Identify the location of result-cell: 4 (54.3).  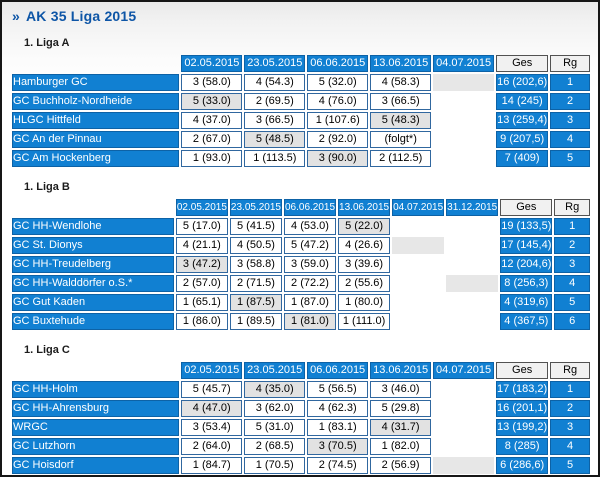
(275, 82).